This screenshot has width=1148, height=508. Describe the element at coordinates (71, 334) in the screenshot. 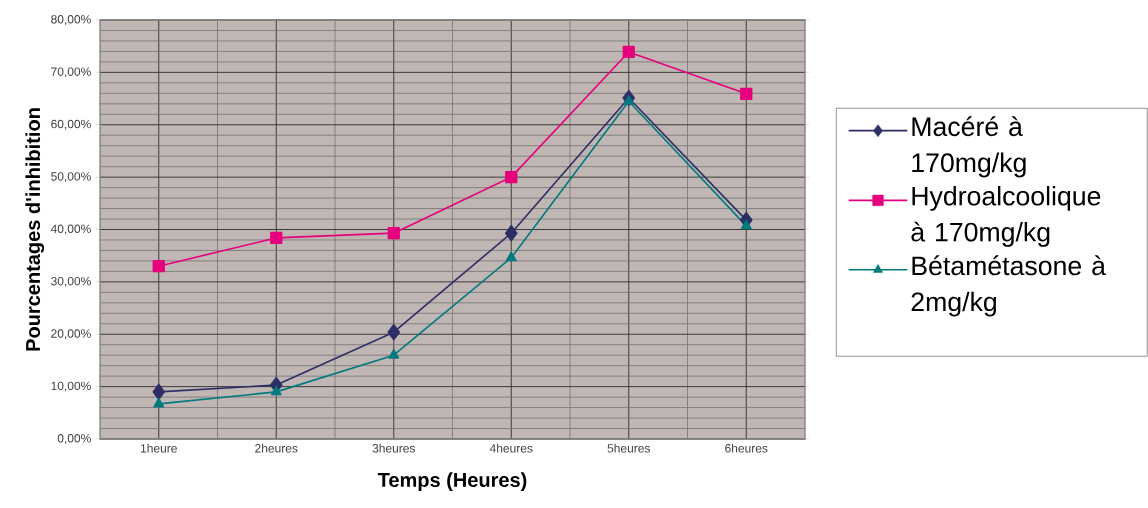

I see `y-tick-label: 20,00%` at that location.